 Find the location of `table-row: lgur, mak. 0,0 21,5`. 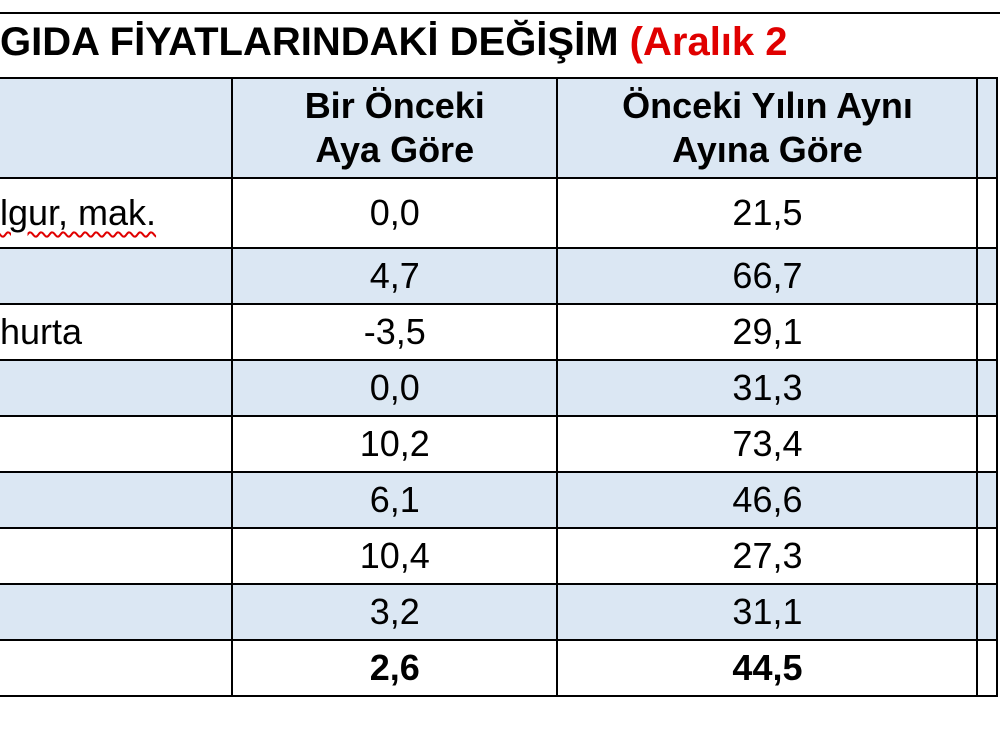

table-row: lgur, mak. 0,0 21,5 is located at coordinates (499, 213).